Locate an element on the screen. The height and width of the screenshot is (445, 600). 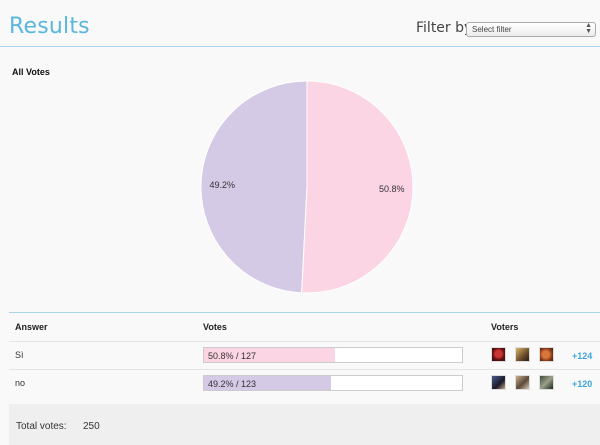
page-title: Results is located at coordinates (49, 26).